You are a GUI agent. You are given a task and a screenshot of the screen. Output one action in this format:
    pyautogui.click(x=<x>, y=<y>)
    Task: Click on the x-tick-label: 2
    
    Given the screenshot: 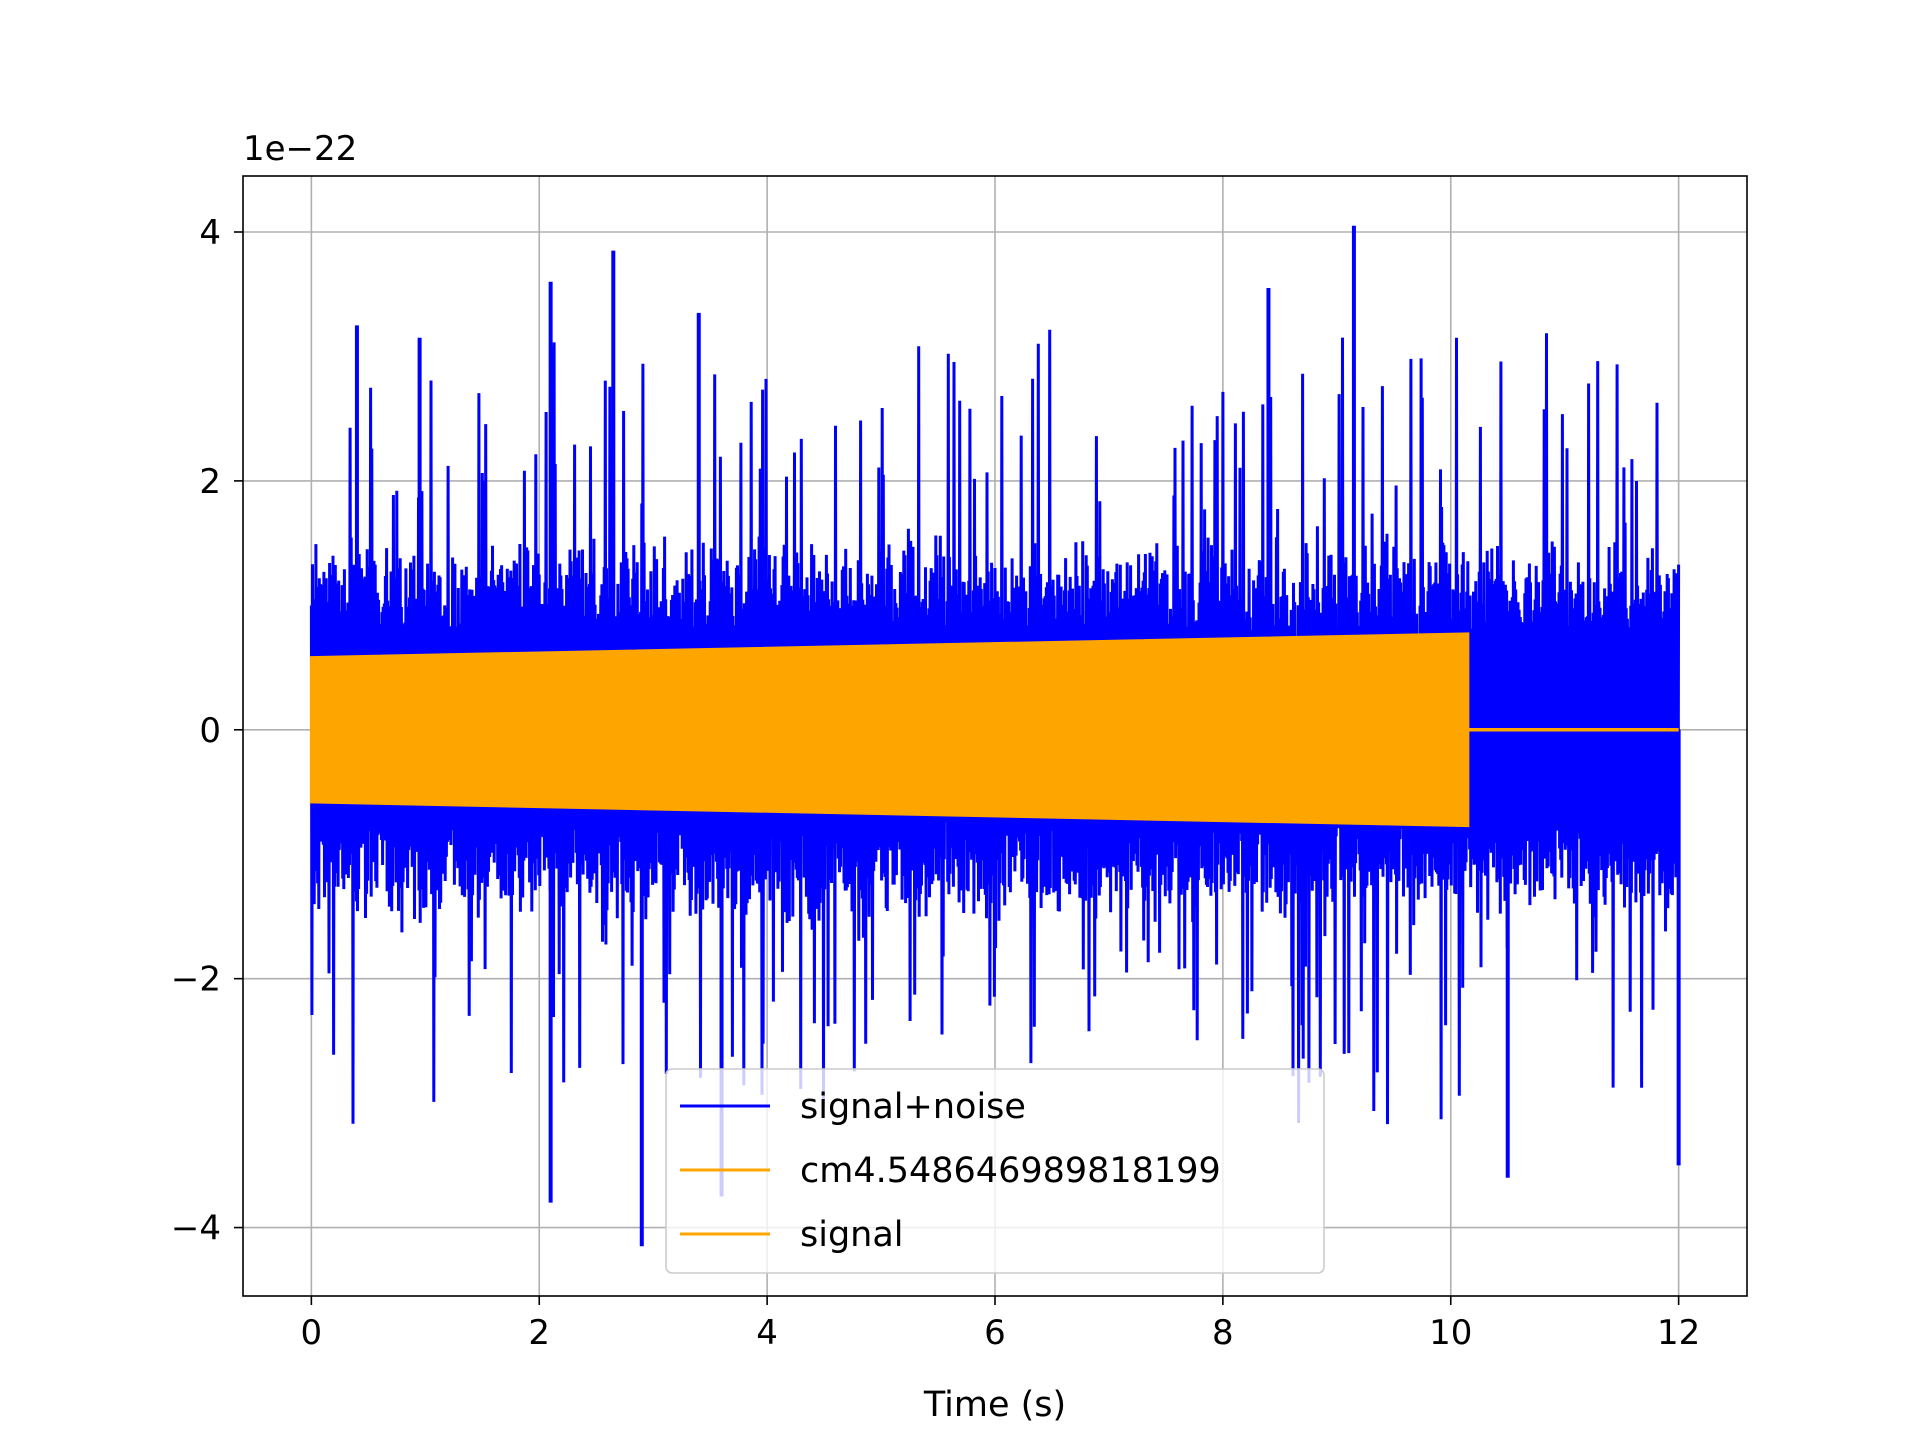 What is the action you would take?
    pyautogui.click(x=539, y=1333)
    